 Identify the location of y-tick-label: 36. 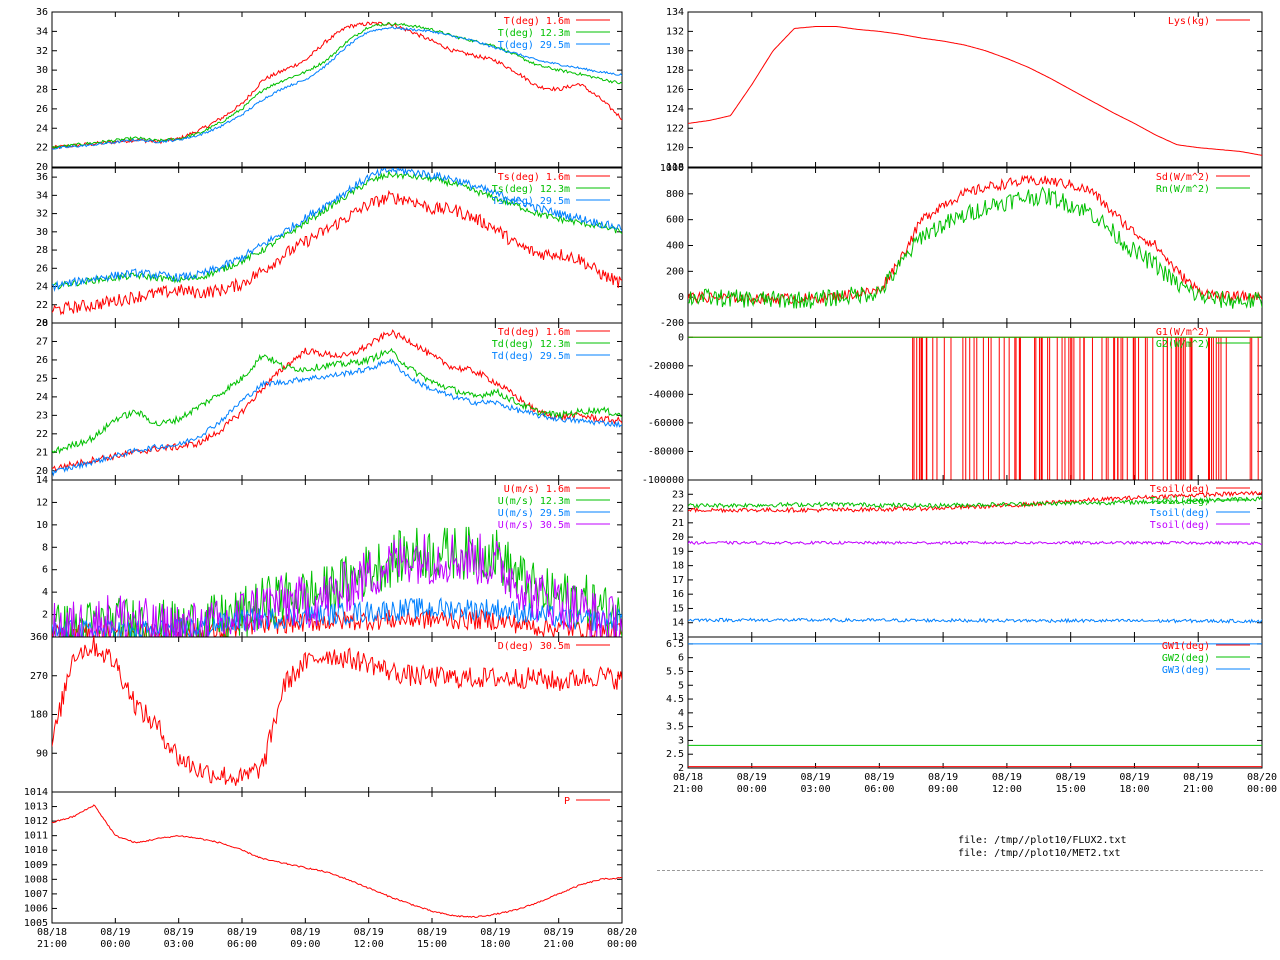
(42, 177).